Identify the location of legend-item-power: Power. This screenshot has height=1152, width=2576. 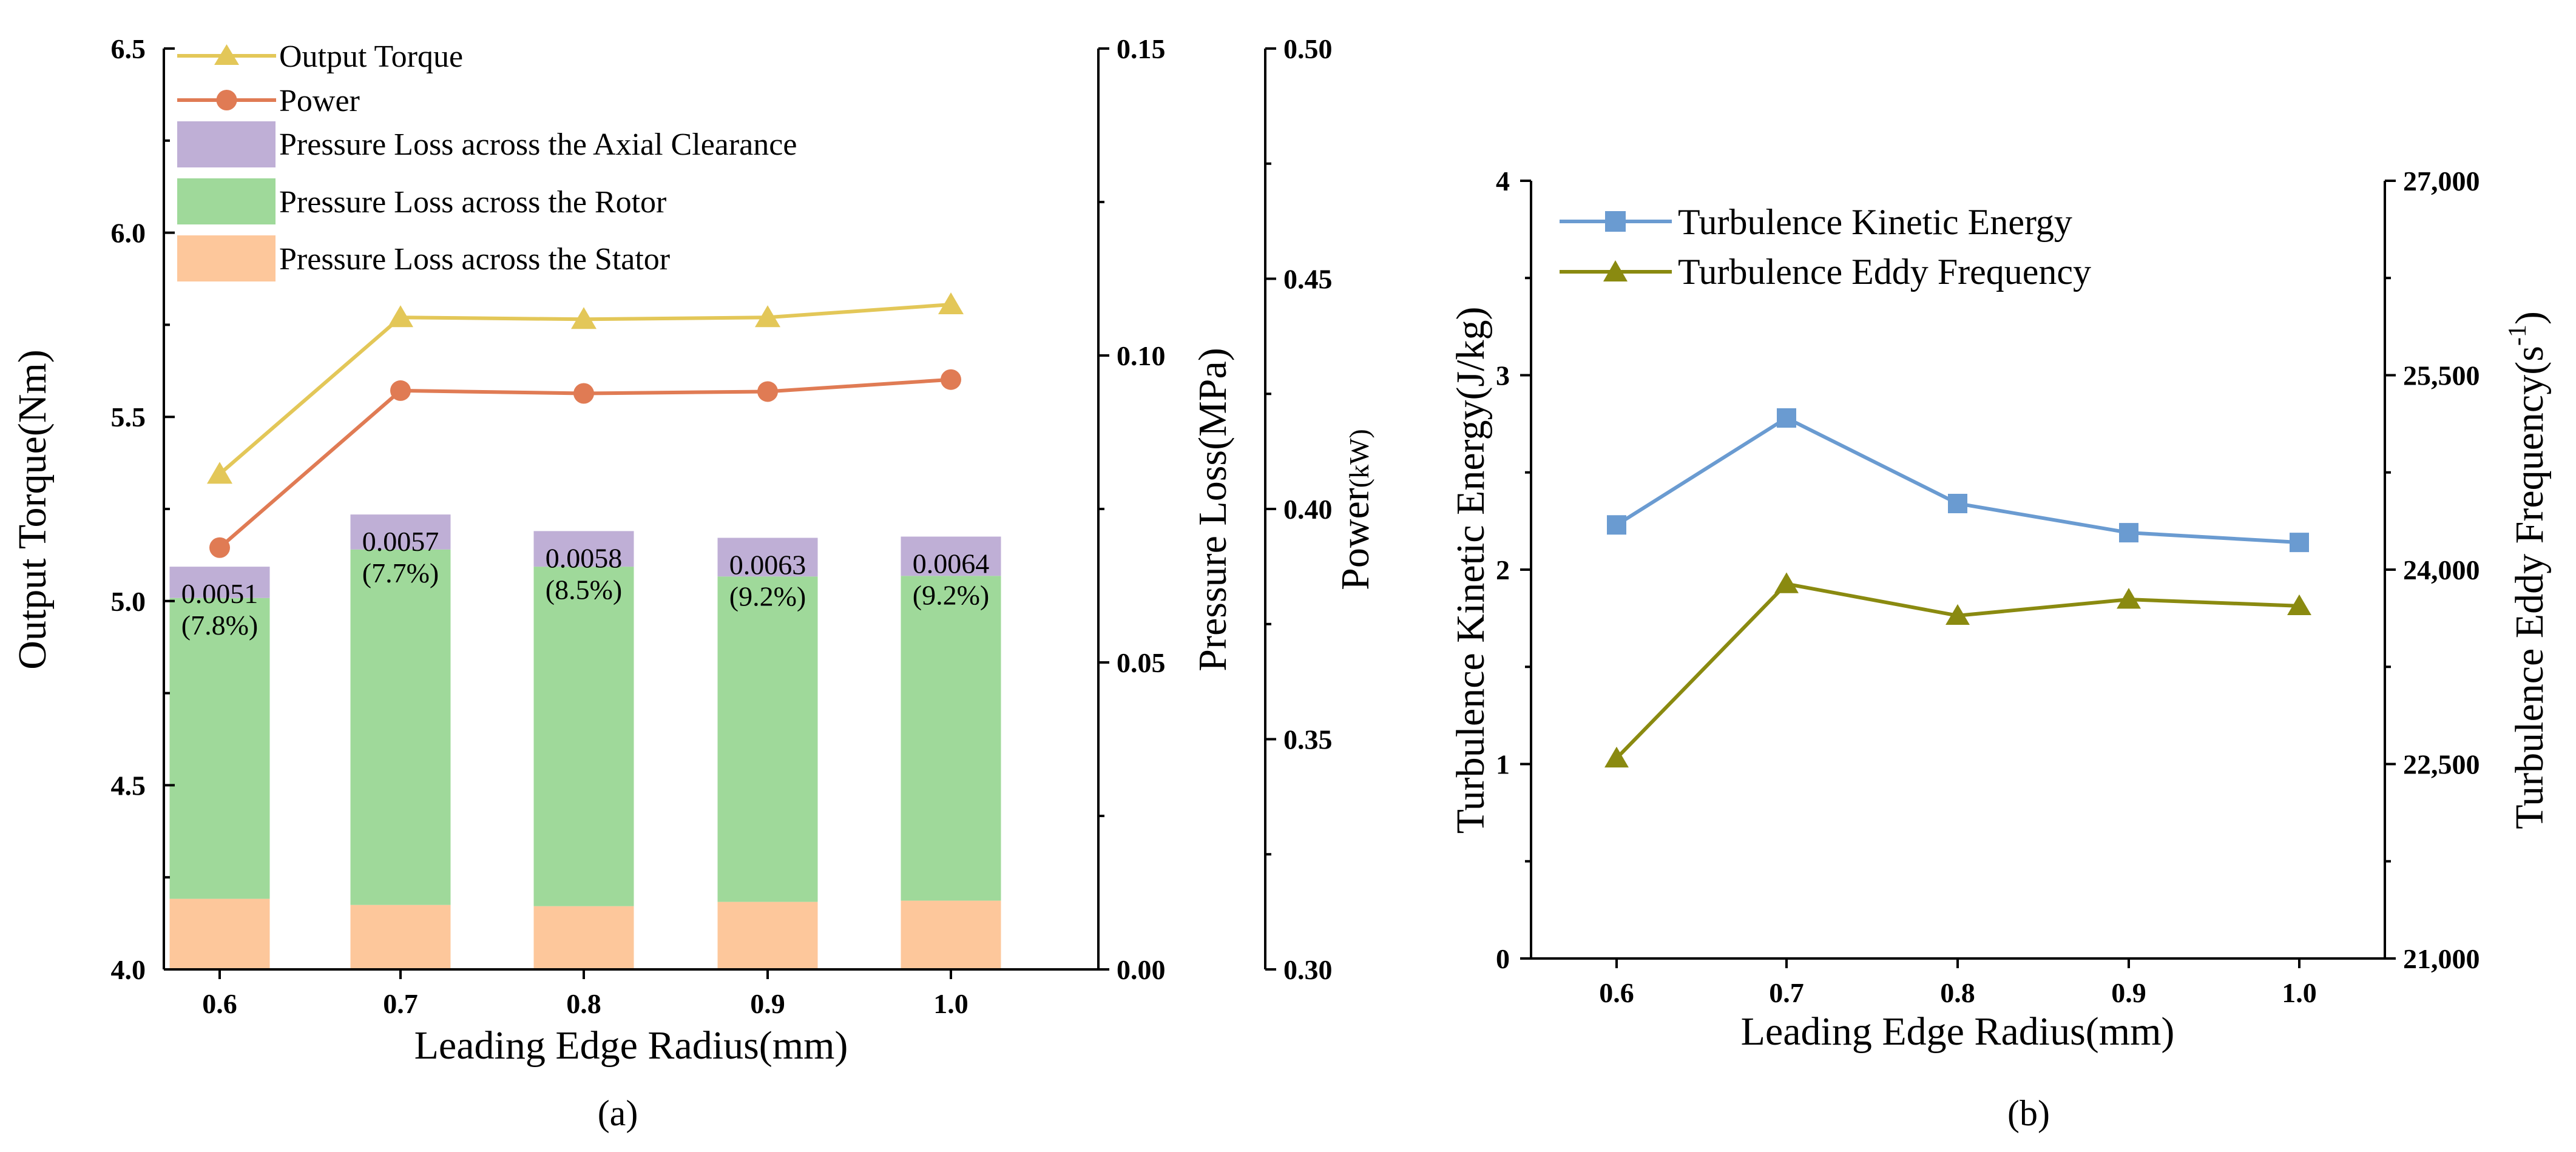
(268, 101).